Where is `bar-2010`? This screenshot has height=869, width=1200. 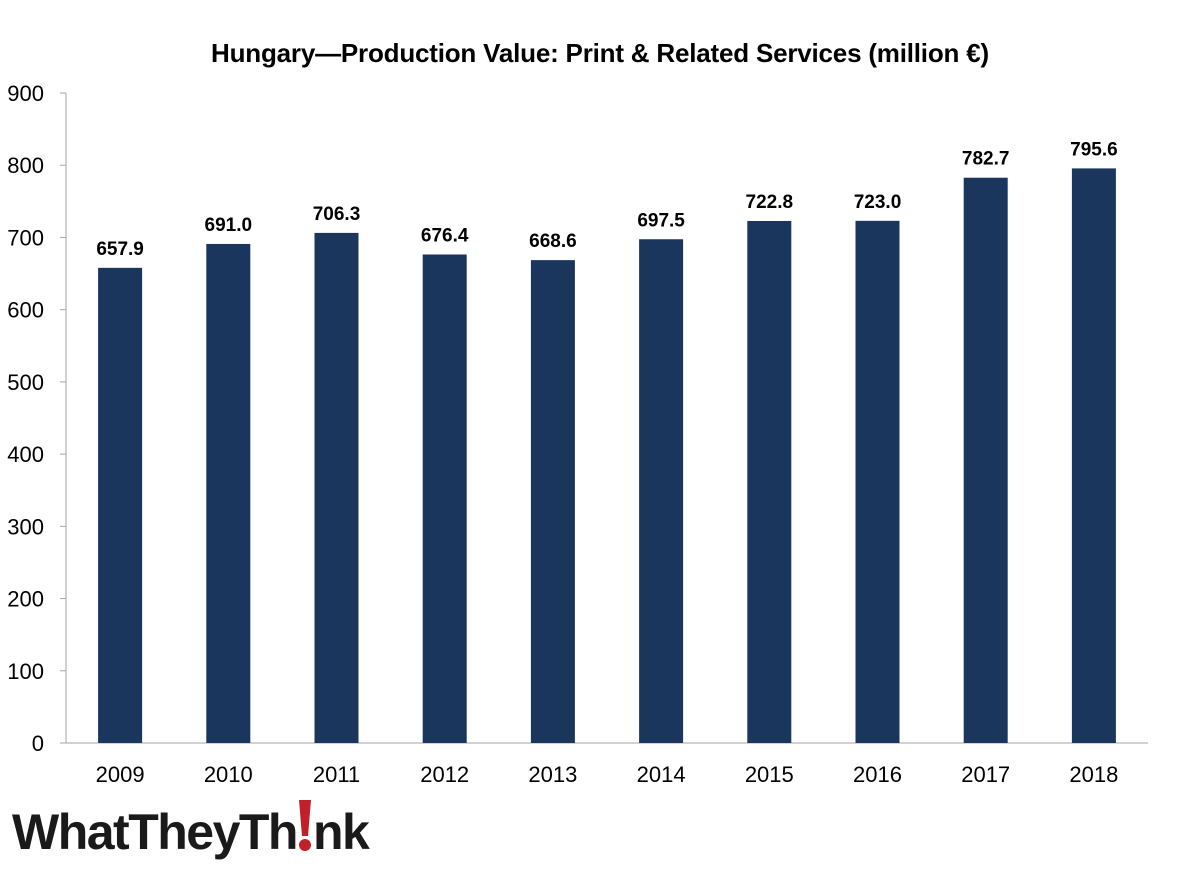 bar-2010 is located at coordinates (228, 493).